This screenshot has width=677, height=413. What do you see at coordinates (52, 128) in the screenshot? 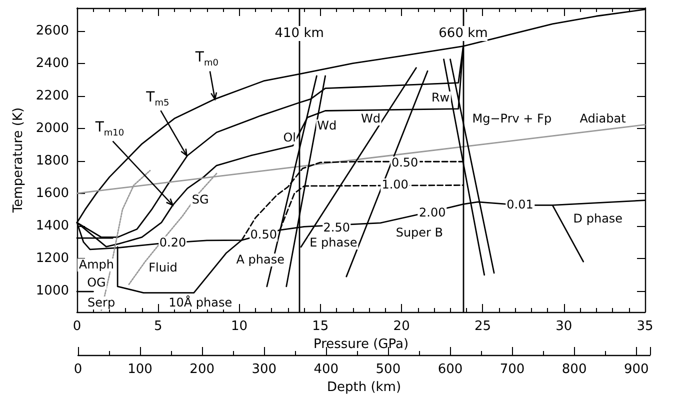
I see `y-tick-label: 2000` at bounding box center [52, 128].